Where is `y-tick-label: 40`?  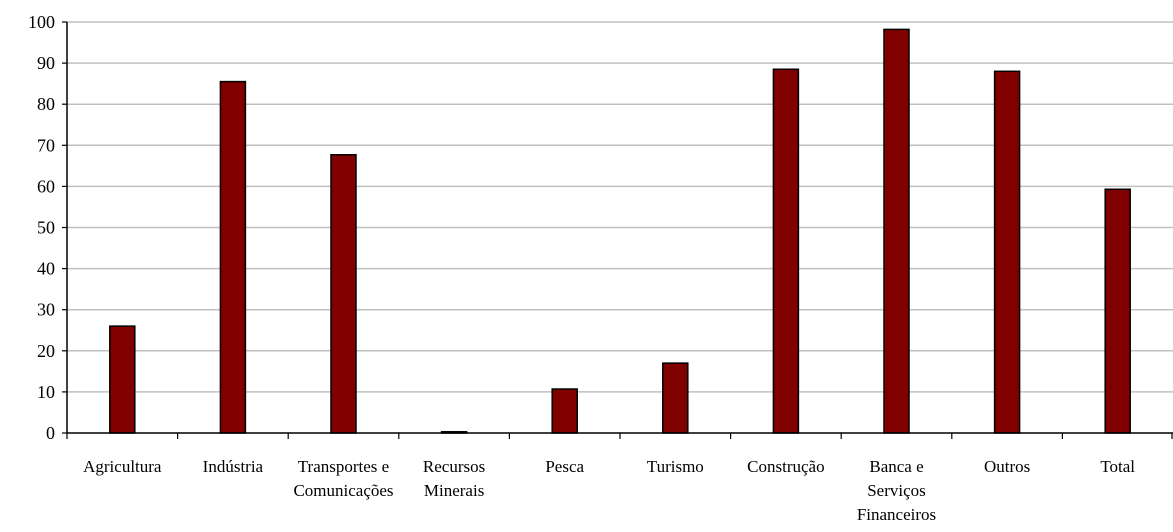 y-tick-label: 40 is located at coordinates (46, 269).